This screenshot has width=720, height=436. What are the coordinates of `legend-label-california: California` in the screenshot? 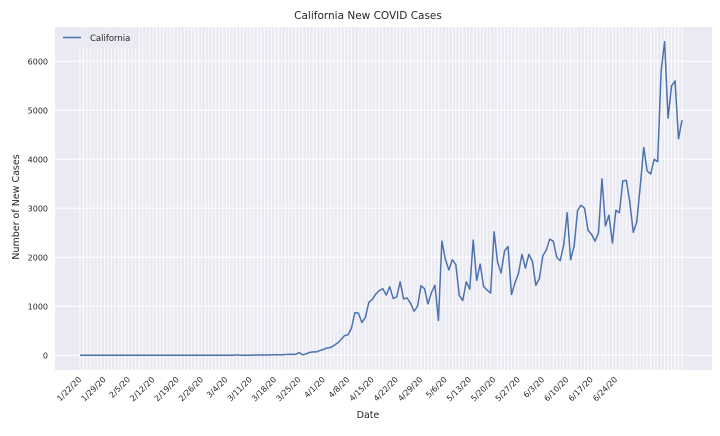 It's located at (110, 39).